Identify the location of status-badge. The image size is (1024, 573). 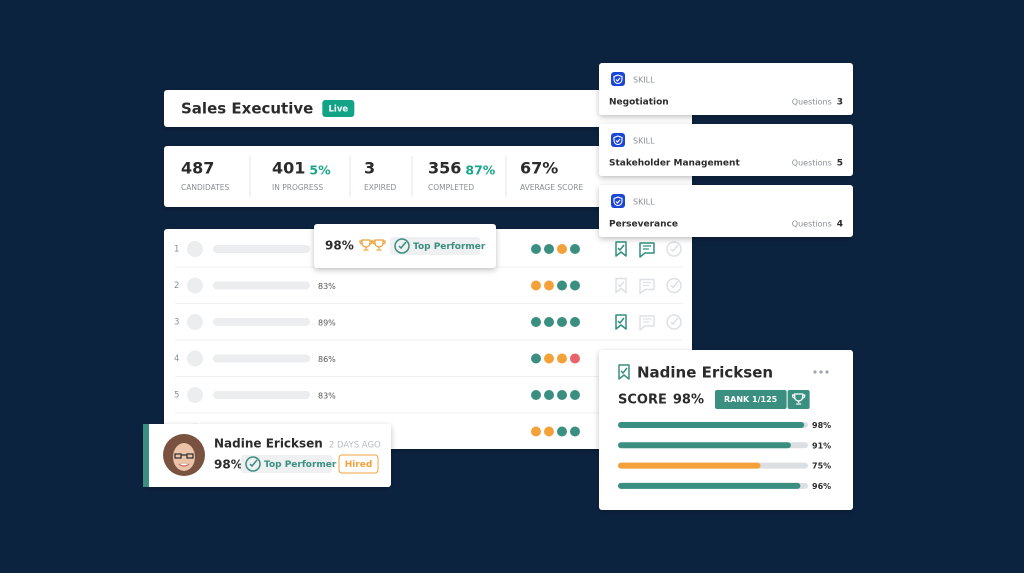
(338, 108).